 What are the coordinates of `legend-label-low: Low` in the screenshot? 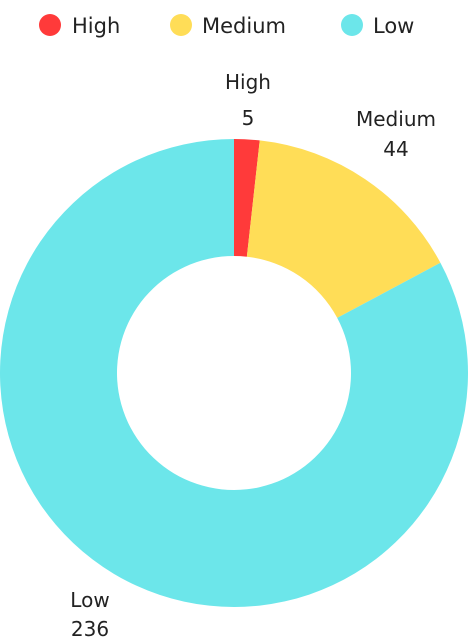 It's located at (393, 26).